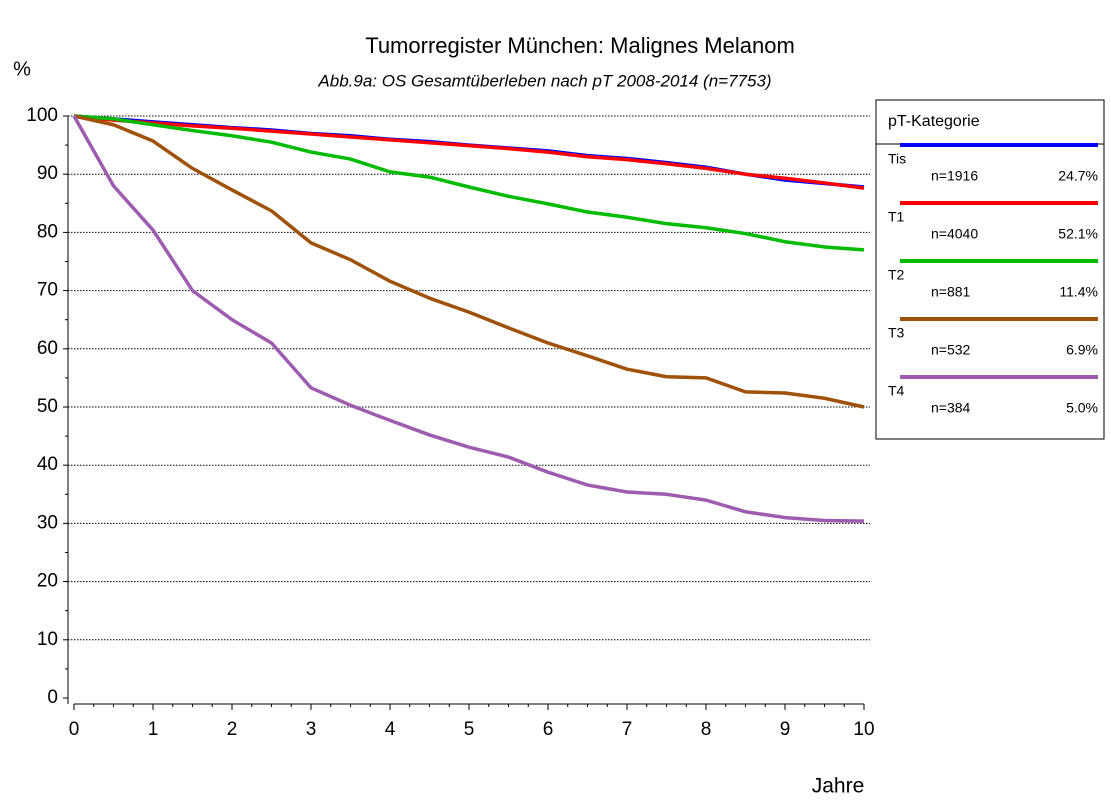 Image resolution: width=1111 pixels, height=803 pixels. Describe the element at coordinates (42, 115) in the screenshot. I see `y-tick-label: 100` at that location.